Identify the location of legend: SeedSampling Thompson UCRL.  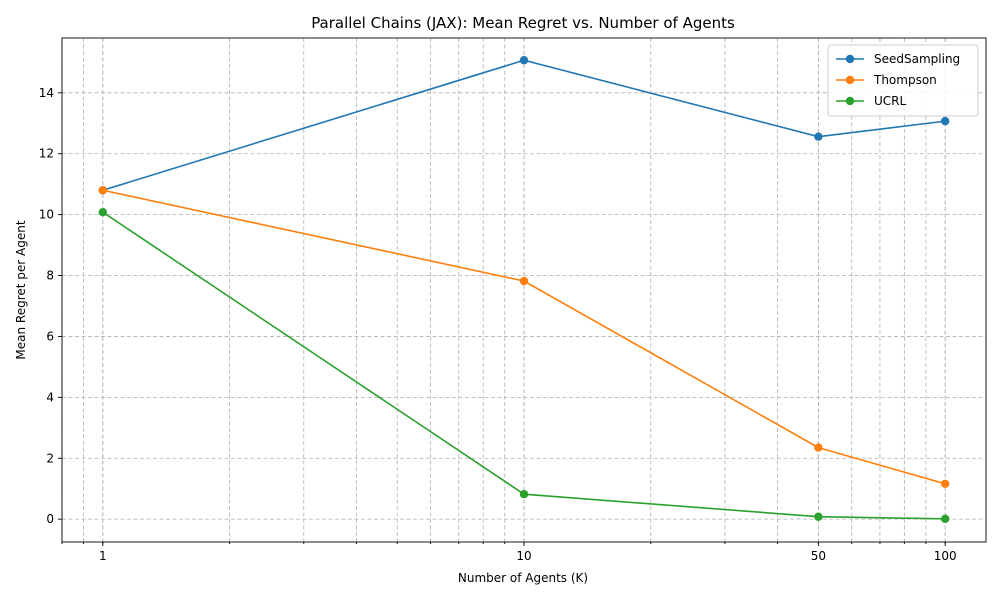
(903, 80).